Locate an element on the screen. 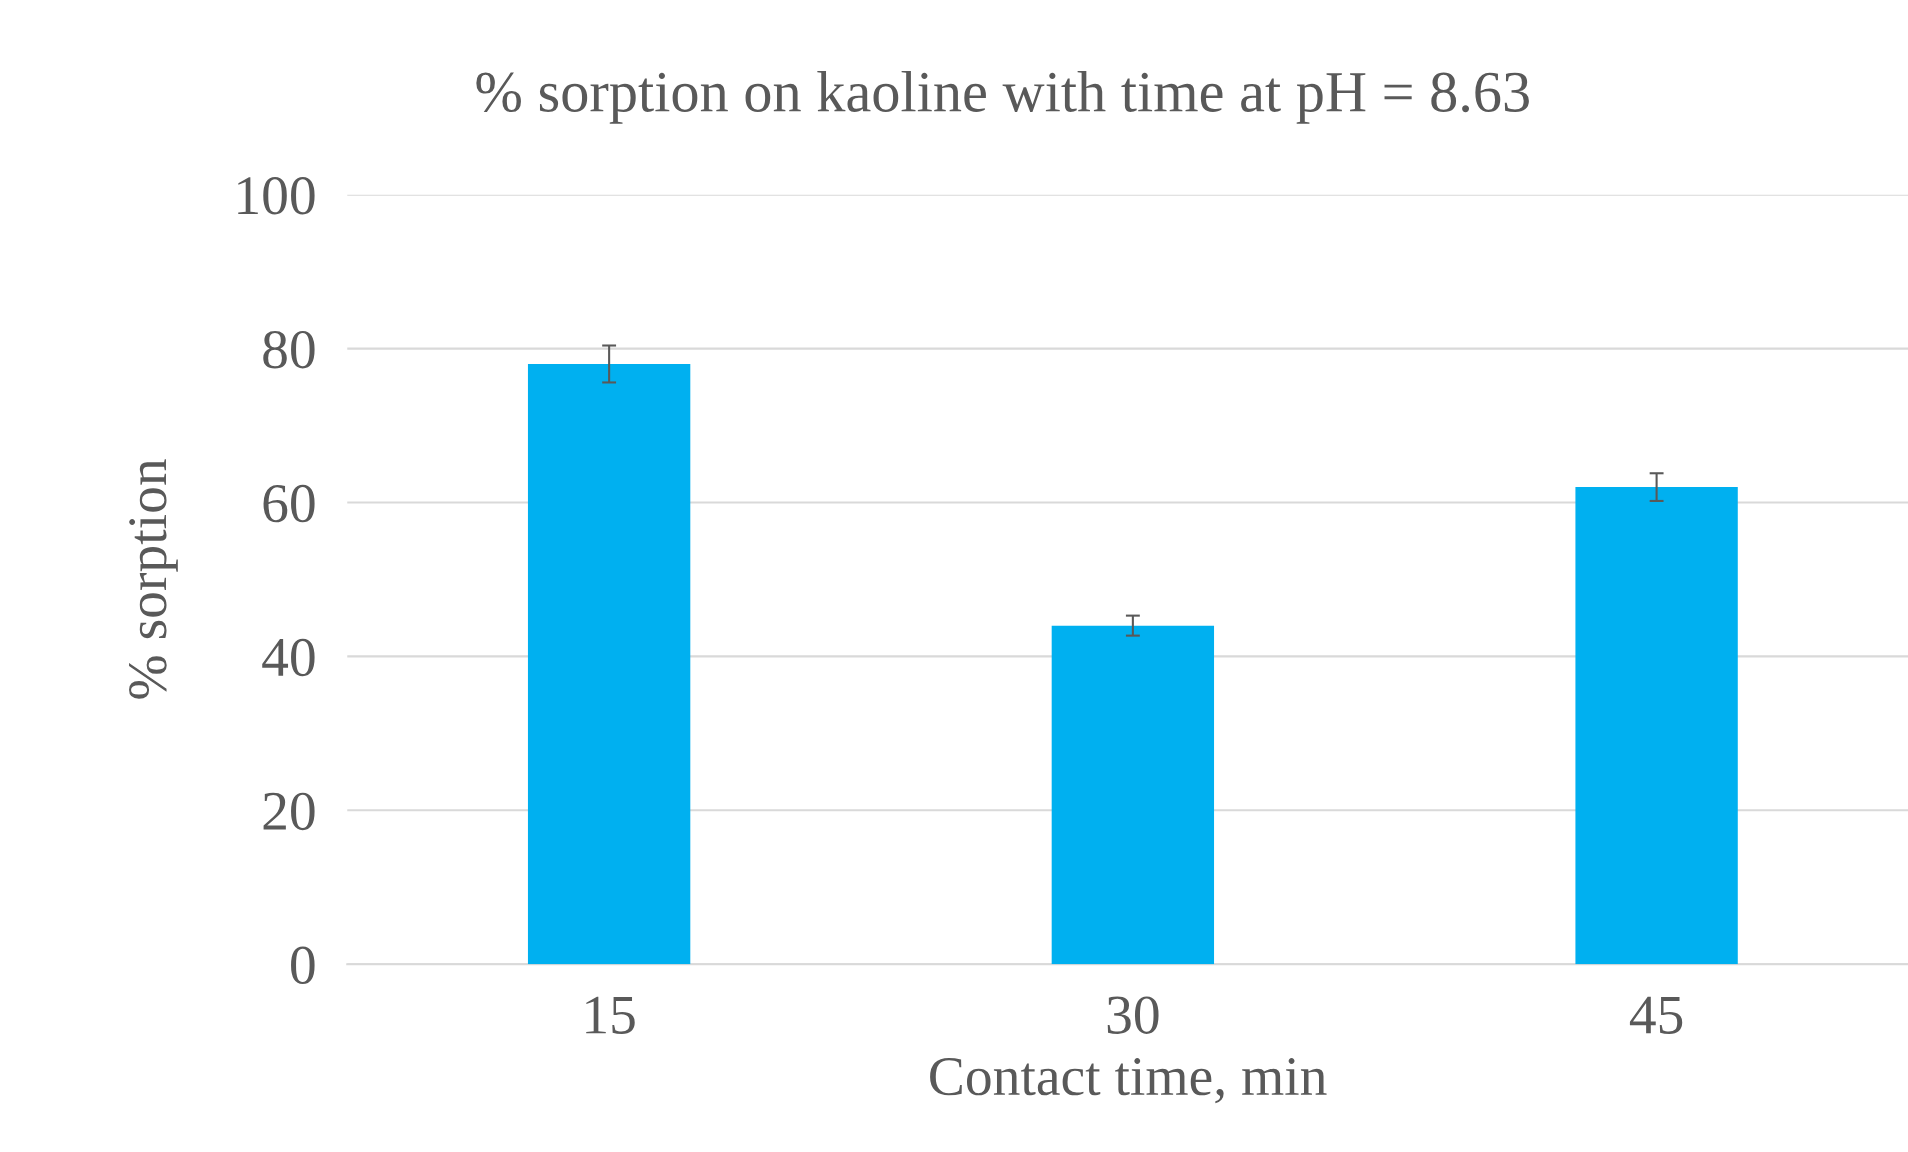 Image resolution: width=1908 pixels, height=1152 pixels. y-axis-title: % sorption is located at coordinates (153, 579).